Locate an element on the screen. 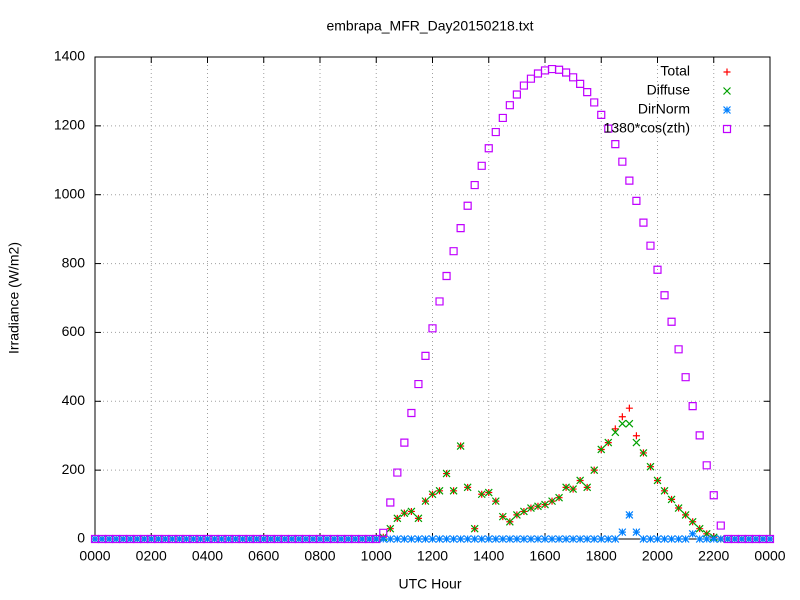 Image resolution: width=800 pixels, height=600 pixels. y-tick-label: 600 is located at coordinates (74, 331).